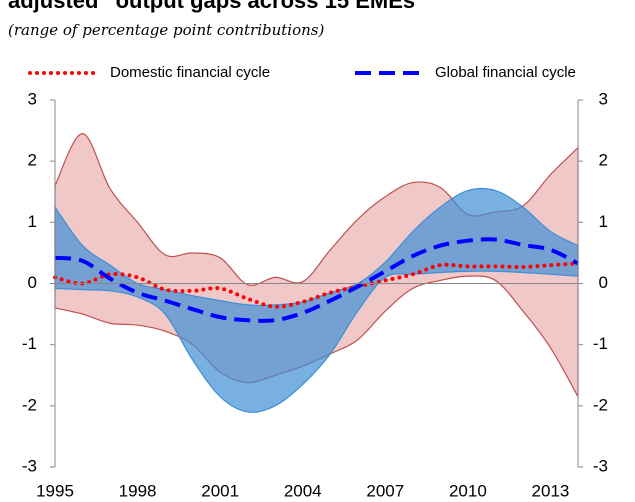 The width and height of the screenshot is (635, 502). What do you see at coordinates (385, 490) in the screenshot?
I see `x-tick-label: 2007` at bounding box center [385, 490].